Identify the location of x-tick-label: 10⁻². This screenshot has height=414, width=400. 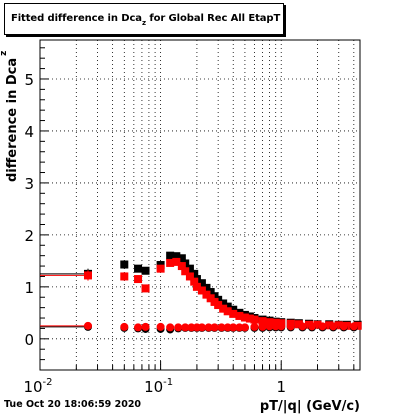
(37, 386).